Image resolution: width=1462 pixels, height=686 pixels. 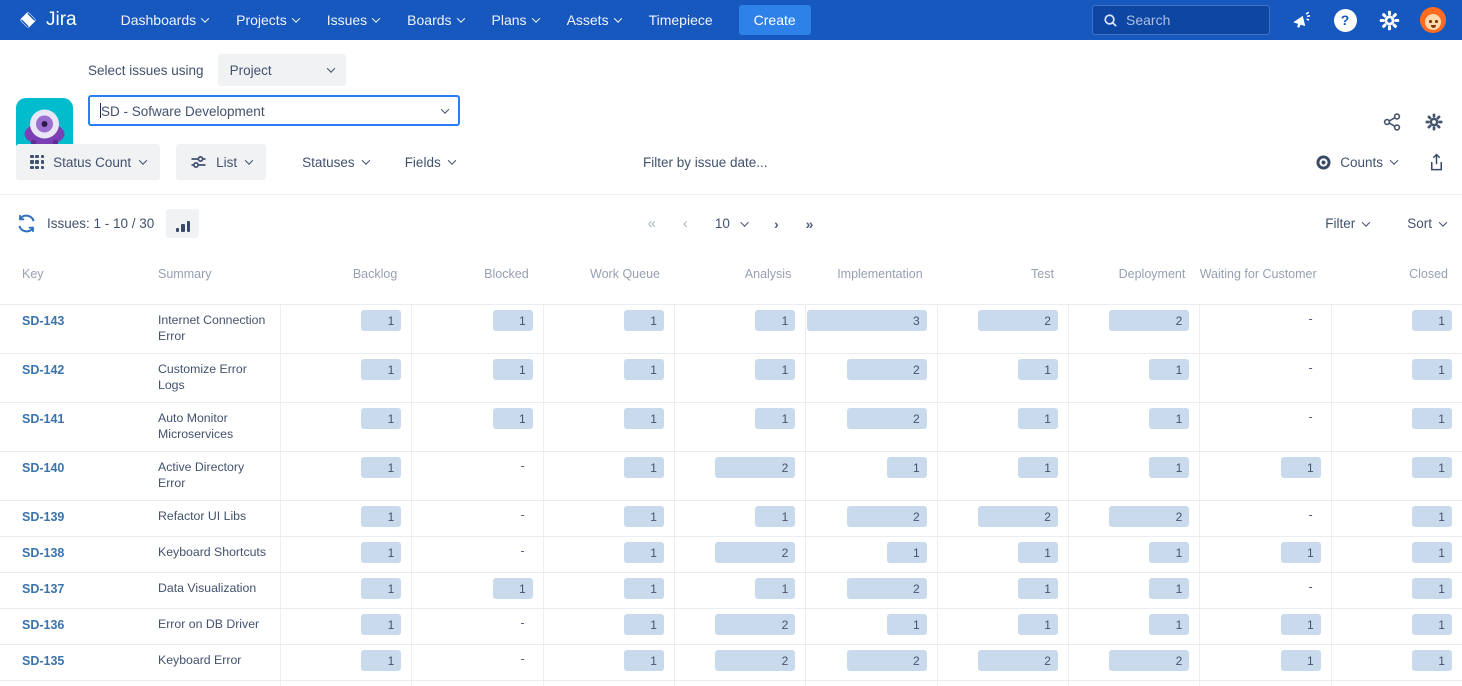 What do you see at coordinates (46, 20) in the screenshot?
I see `jira-logo: Jira` at bounding box center [46, 20].